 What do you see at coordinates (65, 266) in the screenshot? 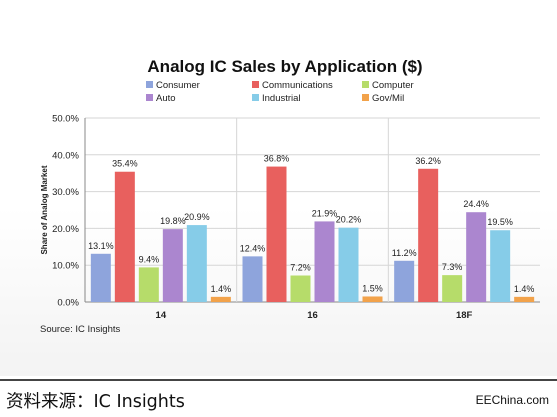
I see `y-tick-label: 10.0%` at bounding box center [65, 266].